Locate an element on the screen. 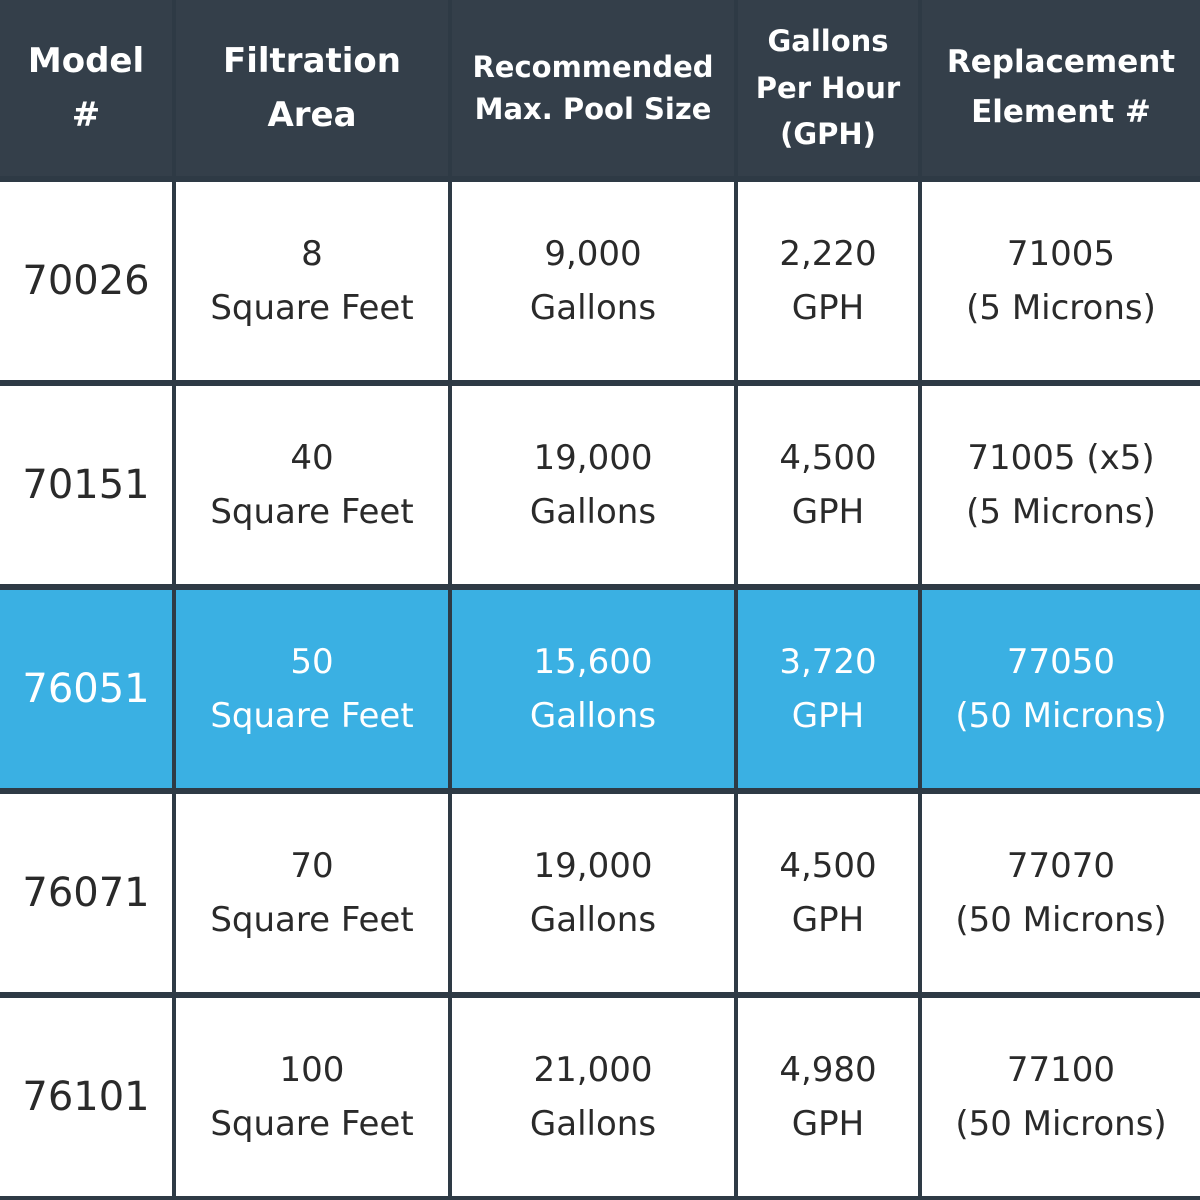 The height and width of the screenshot is (1200, 1200). header-area-line1: Filtration is located at coordinates (312, 60).